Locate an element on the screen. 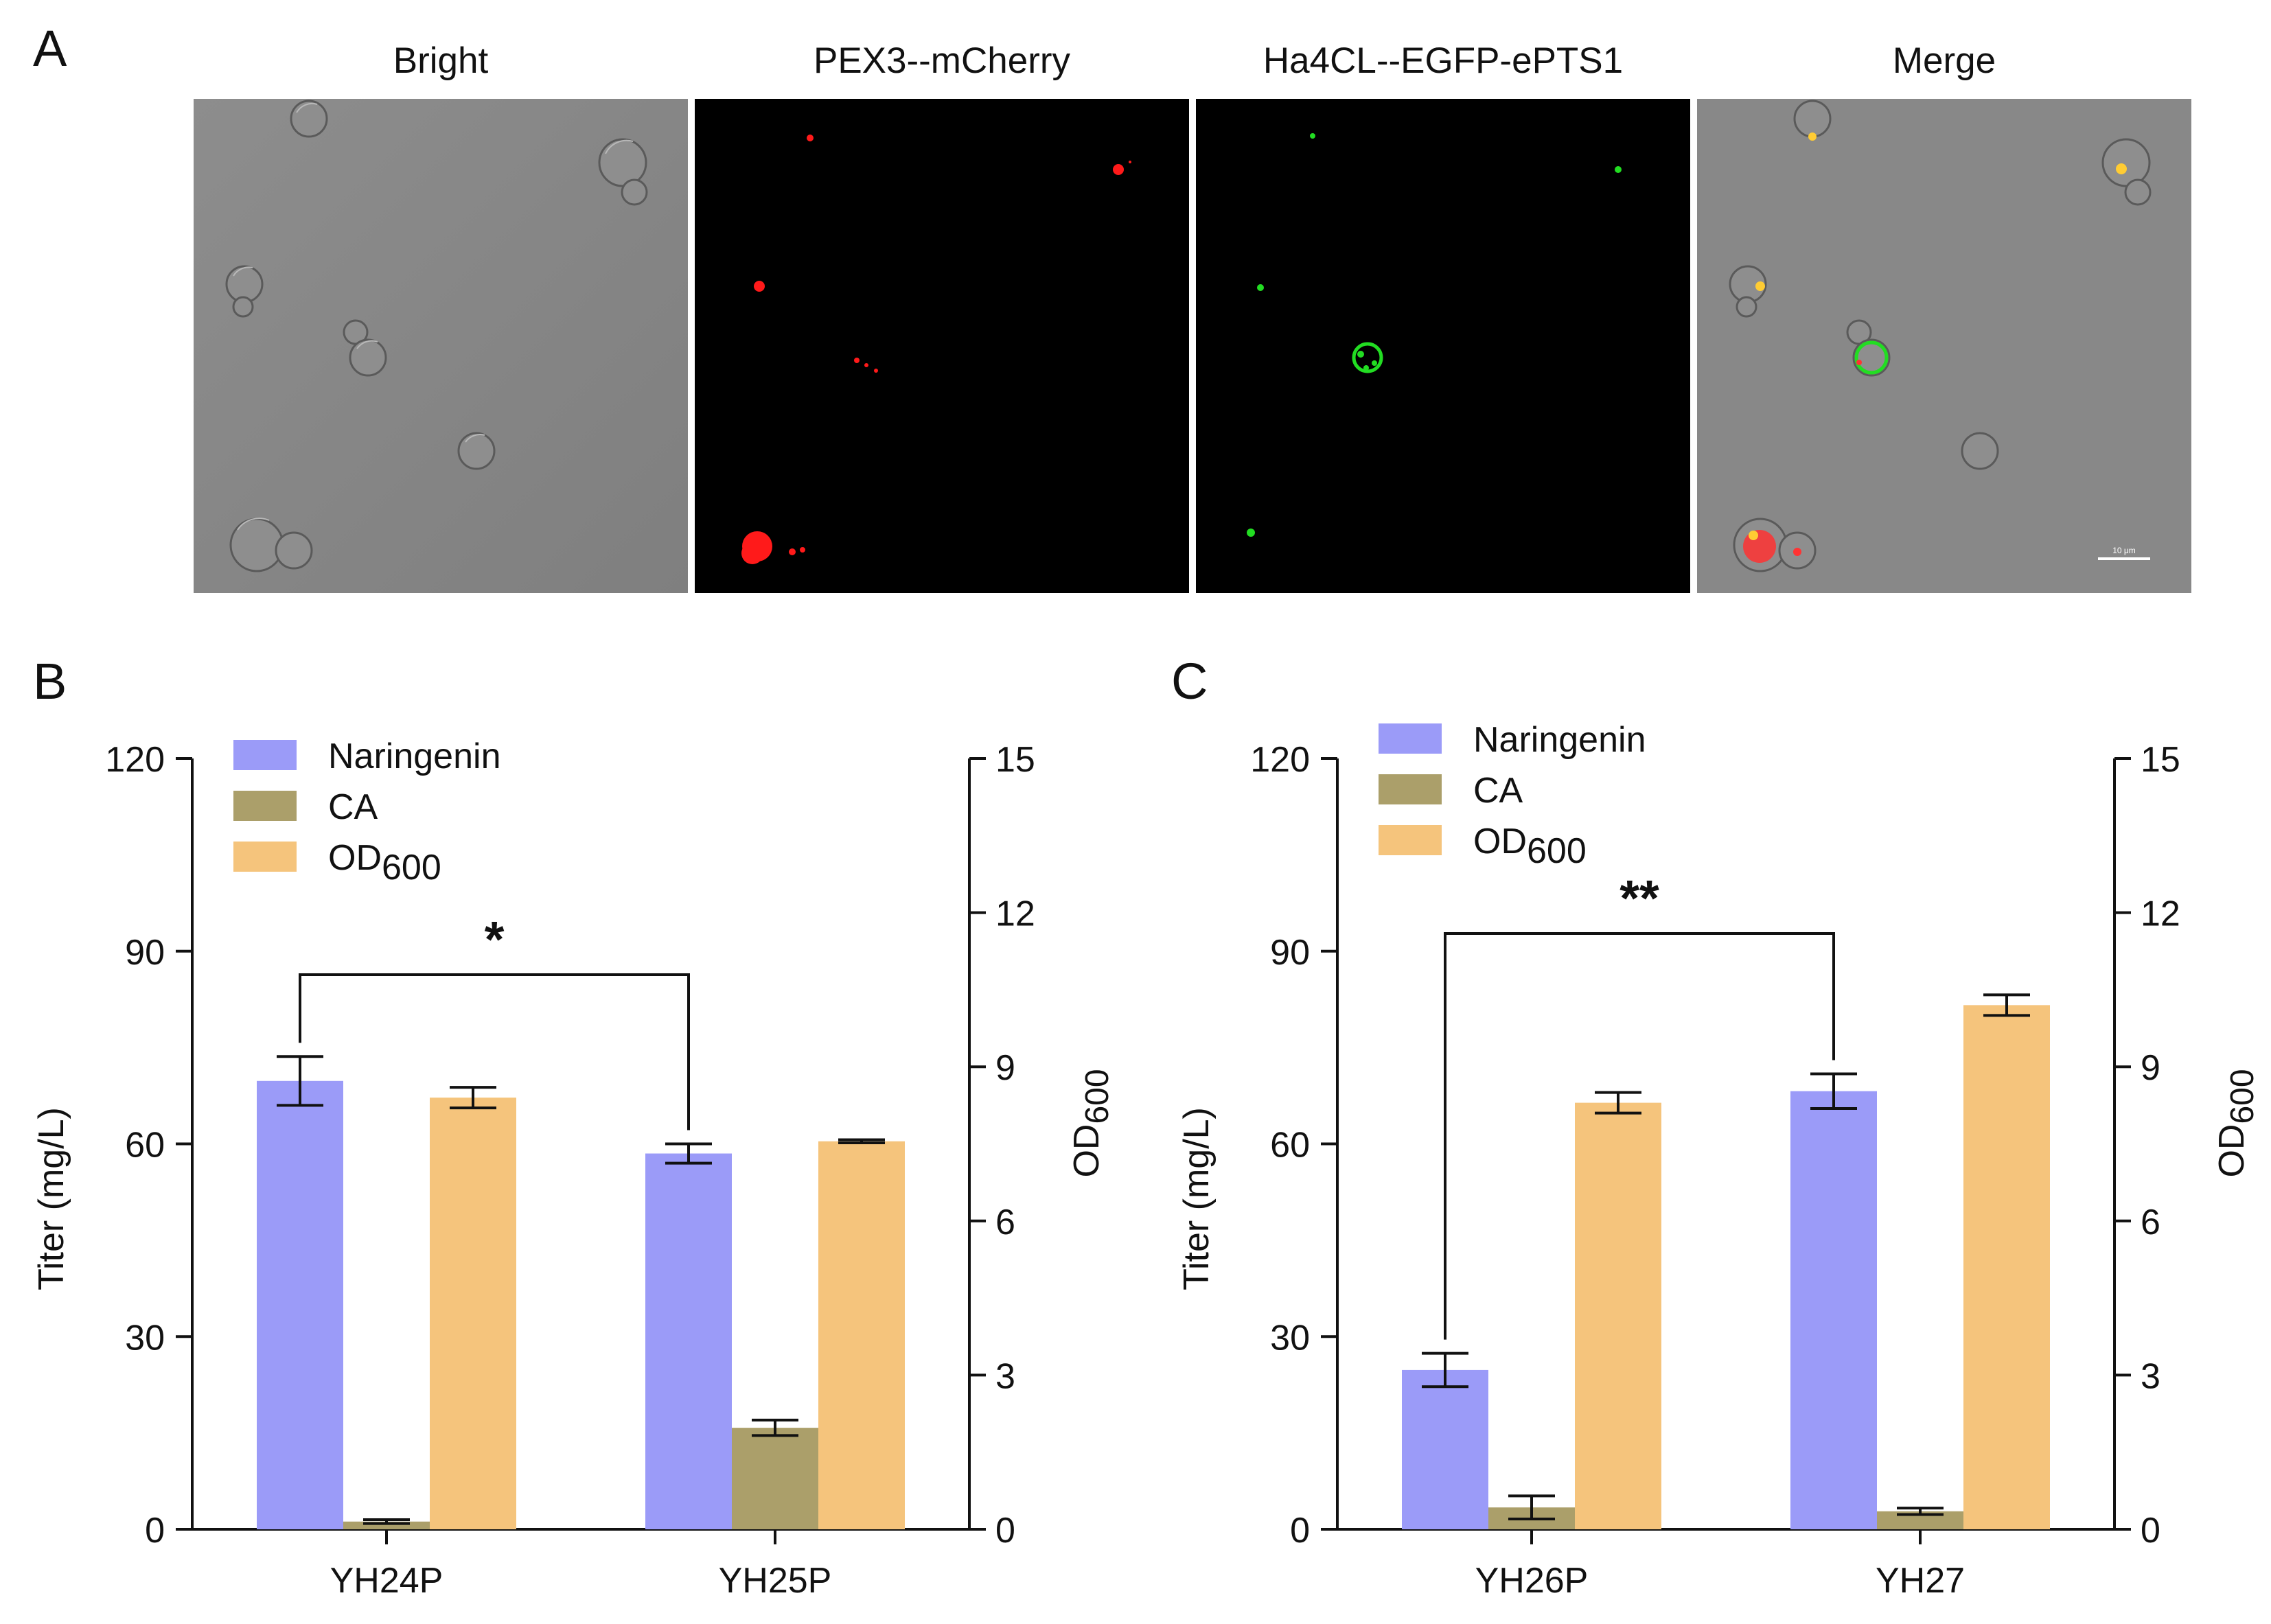  significance-label: ** is located at coordinates (1639, 898).